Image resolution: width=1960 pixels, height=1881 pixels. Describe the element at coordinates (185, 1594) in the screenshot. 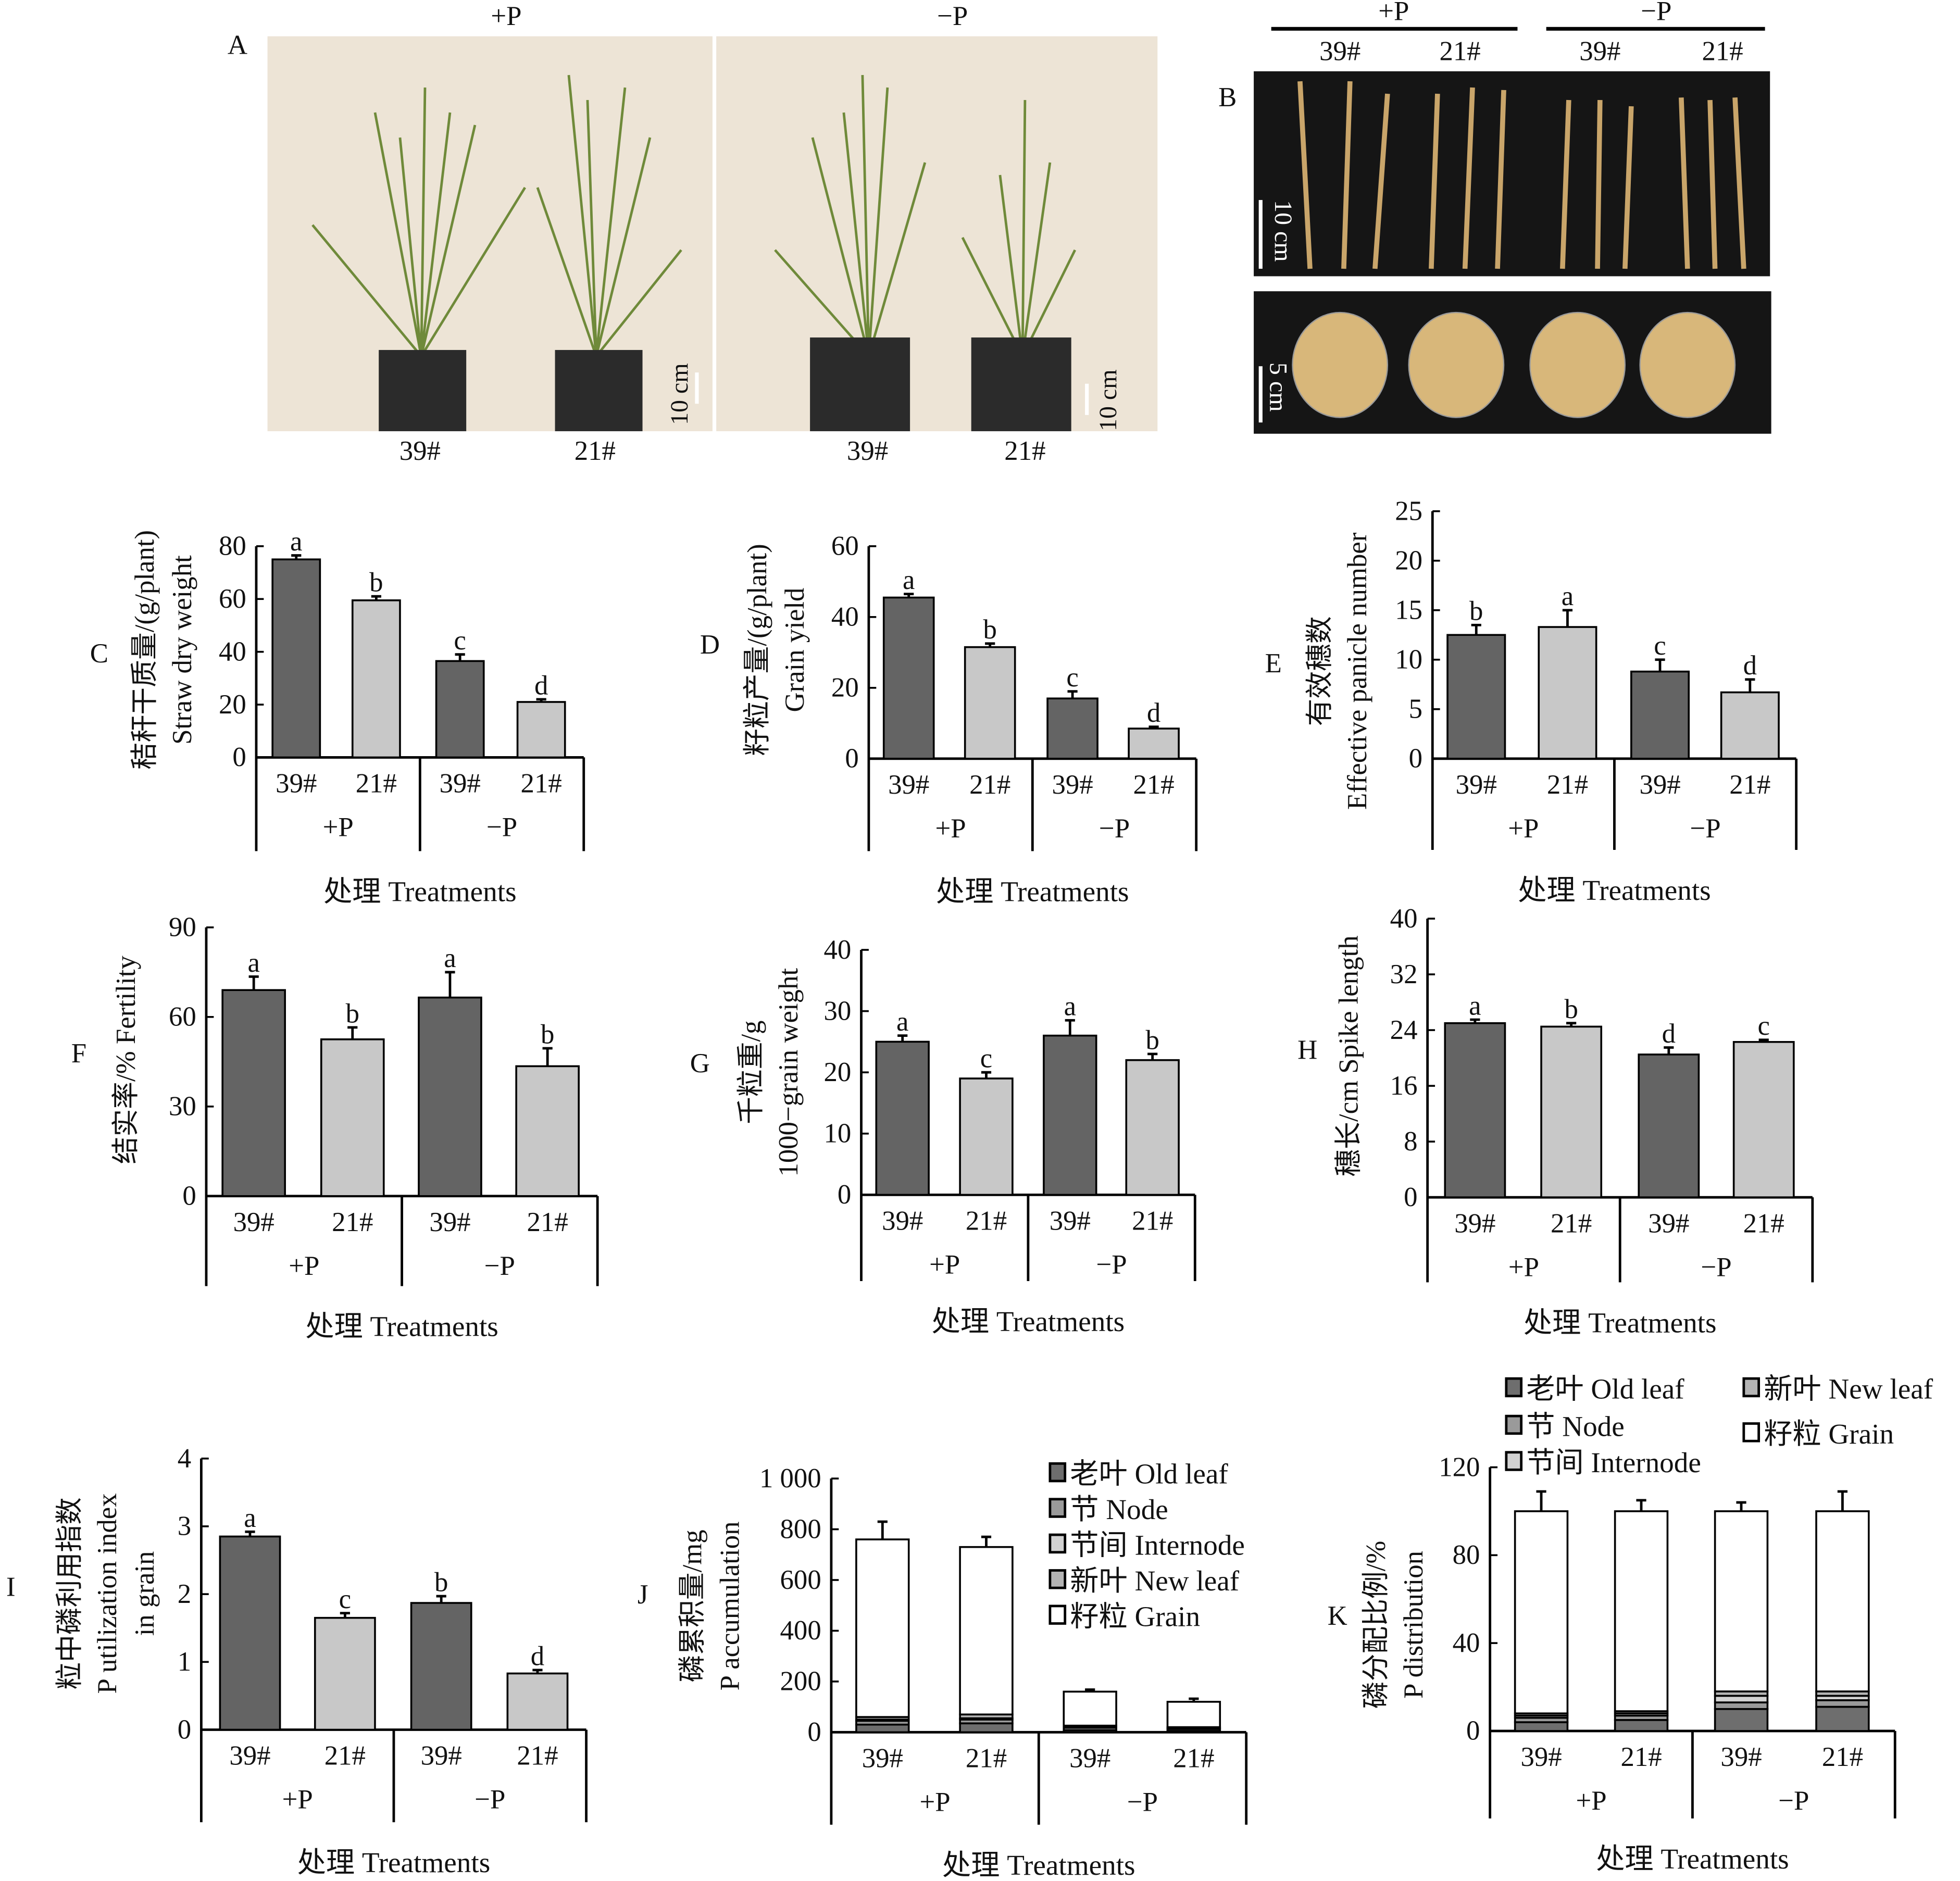

I see `y-tick-label: 2` at that location.